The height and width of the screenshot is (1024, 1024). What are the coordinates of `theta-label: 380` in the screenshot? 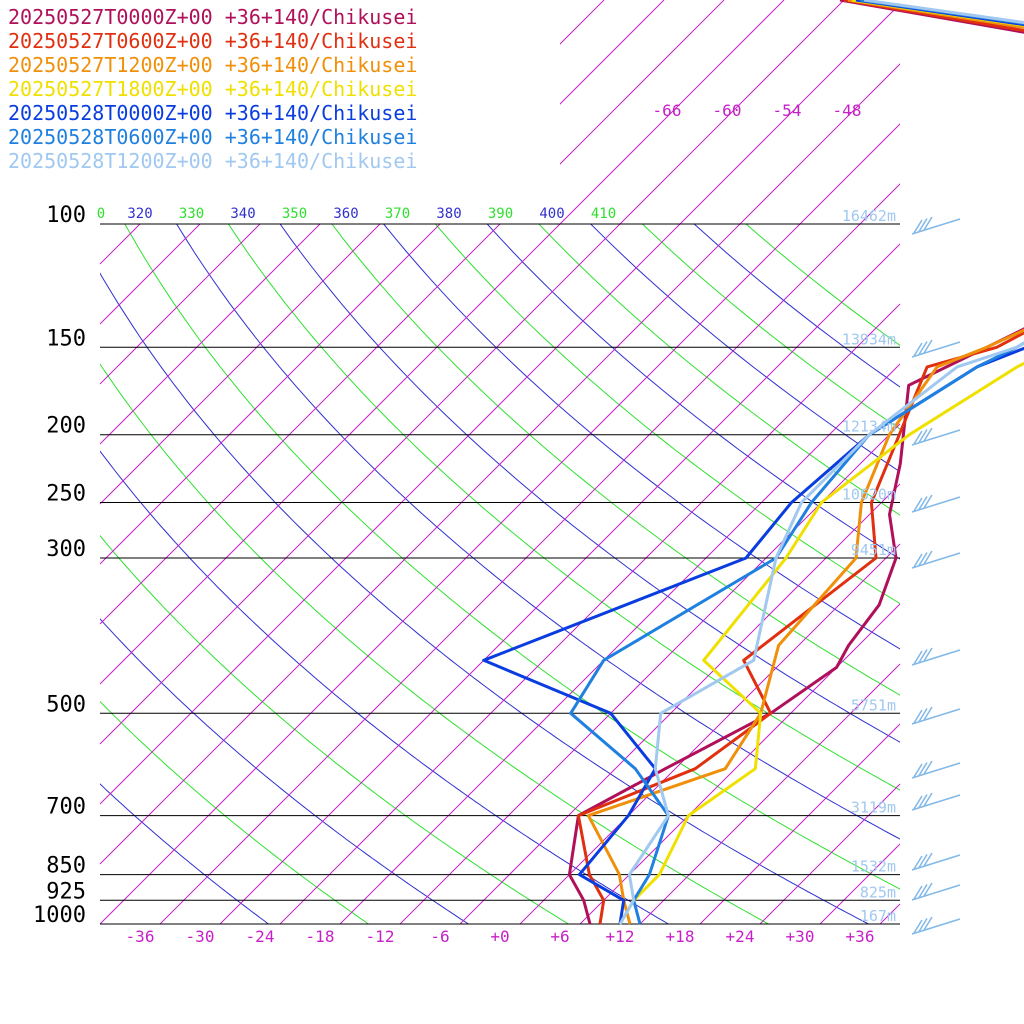 It's located at (448, 214).